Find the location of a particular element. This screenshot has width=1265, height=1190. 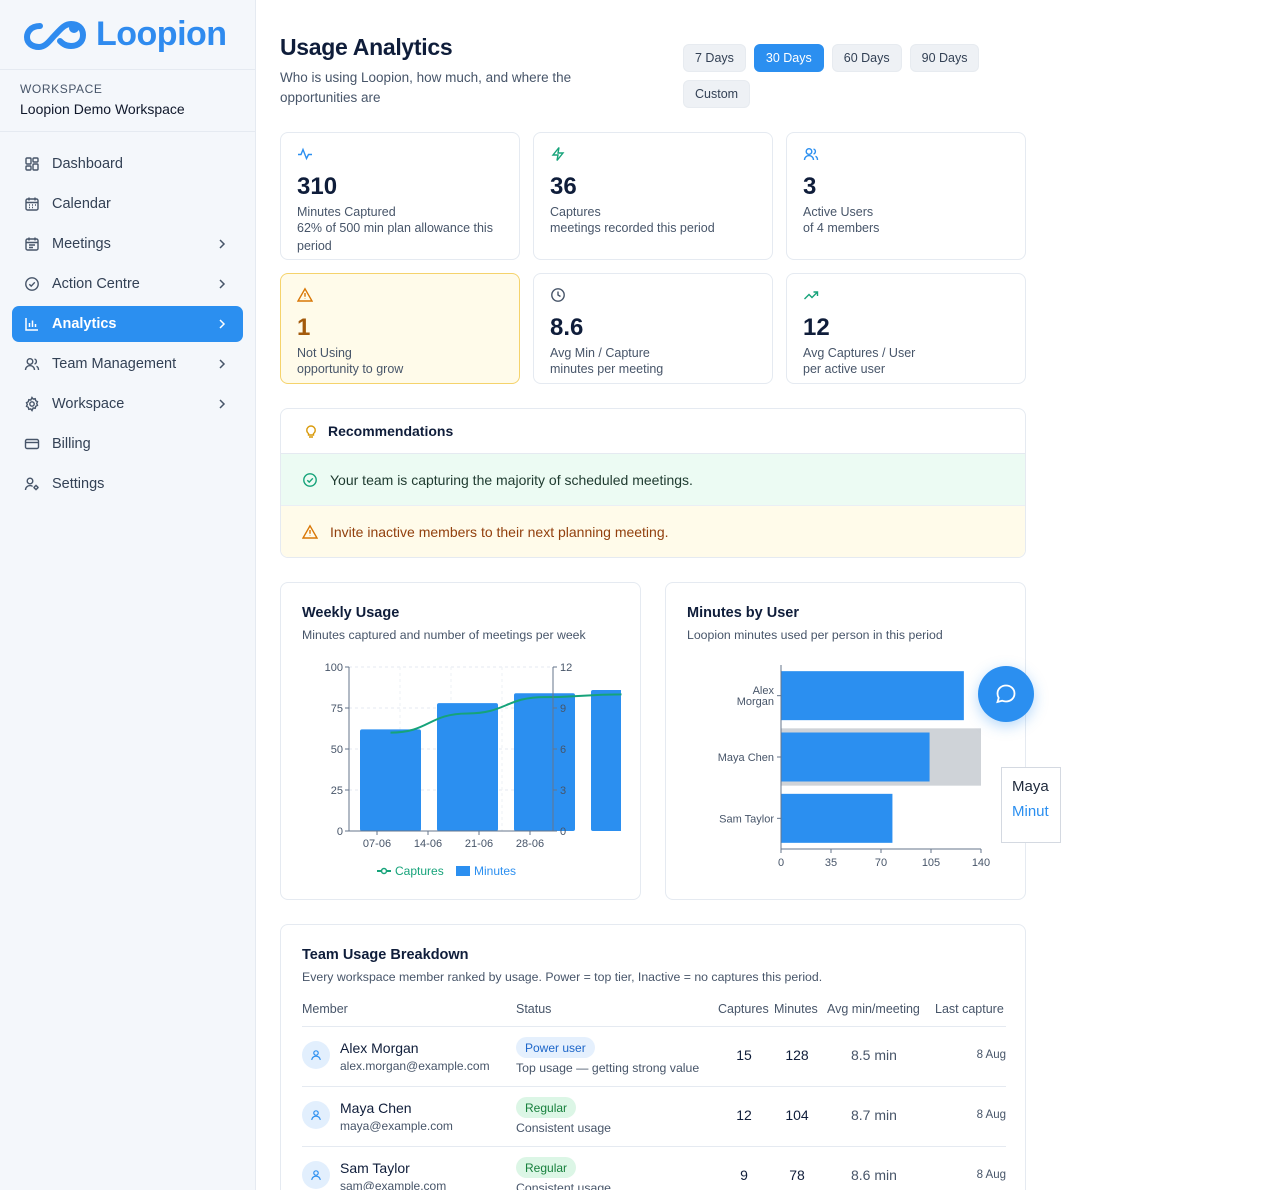

stat-value: 36 is located at coordinates (563, 186).